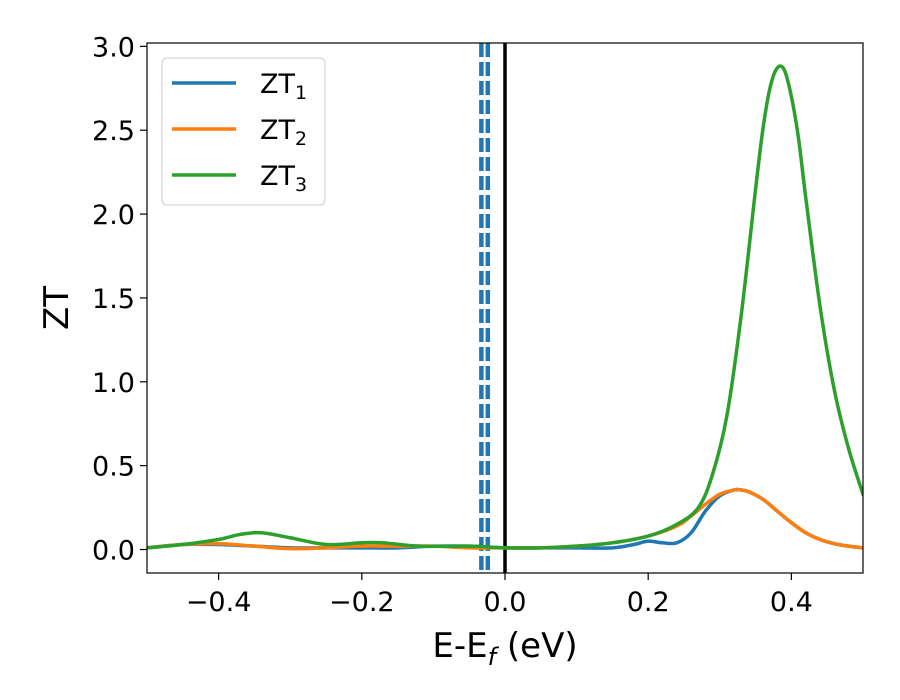  What do you see at coordinates (219, 602) in the screenshot?
I see `x-tick-label: −0.4` at bounding box center [219, 602].